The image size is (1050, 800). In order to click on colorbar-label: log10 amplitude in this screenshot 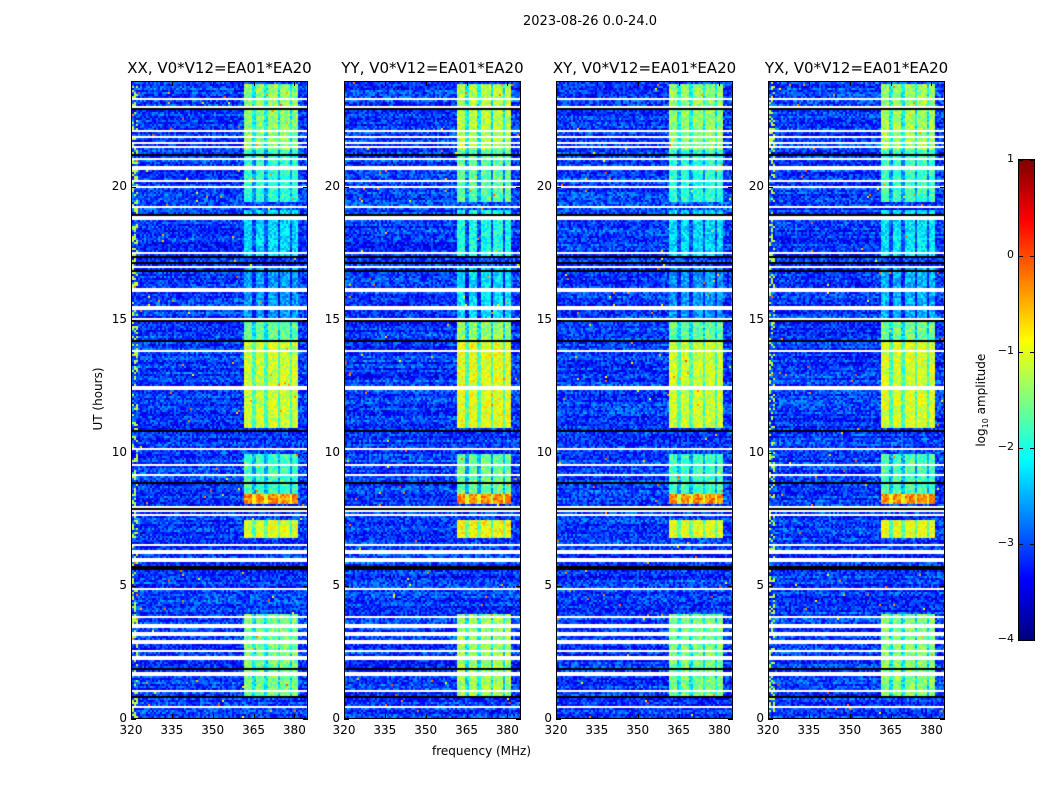, I will do `click(982, 400)`.